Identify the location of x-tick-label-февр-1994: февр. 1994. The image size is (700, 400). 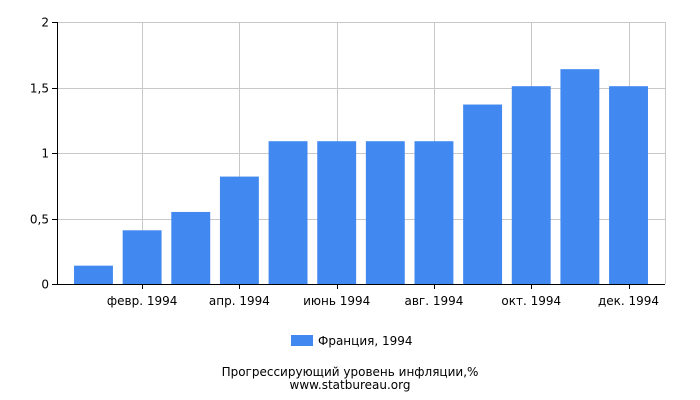
(142, 301).